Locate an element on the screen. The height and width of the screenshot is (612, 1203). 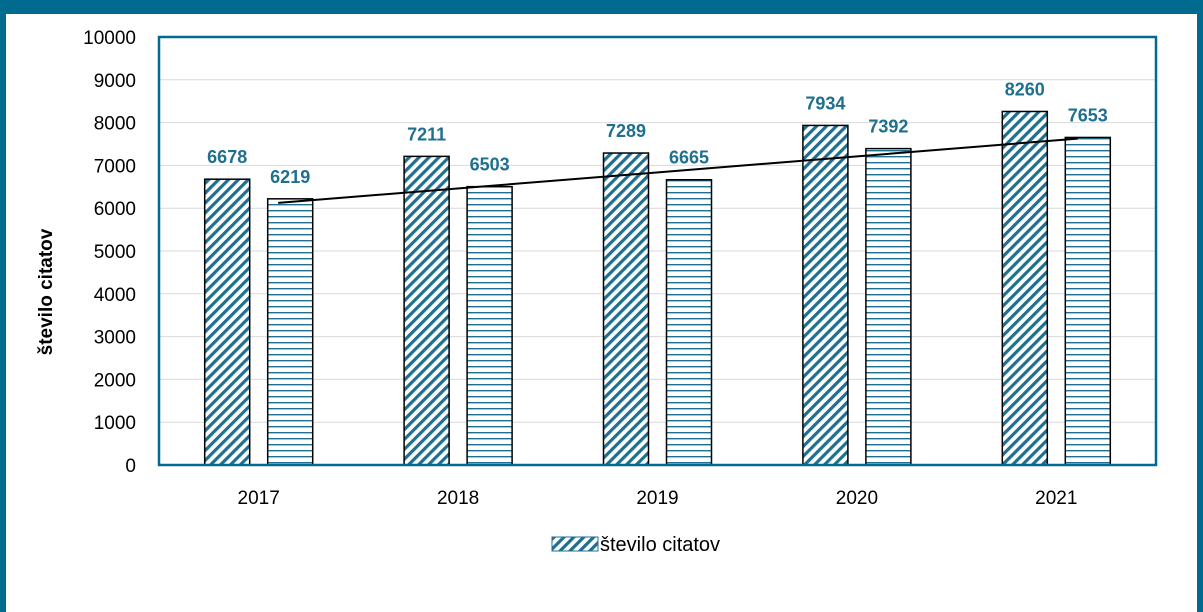
legend: število citatov is located at coordinates (635, 545).